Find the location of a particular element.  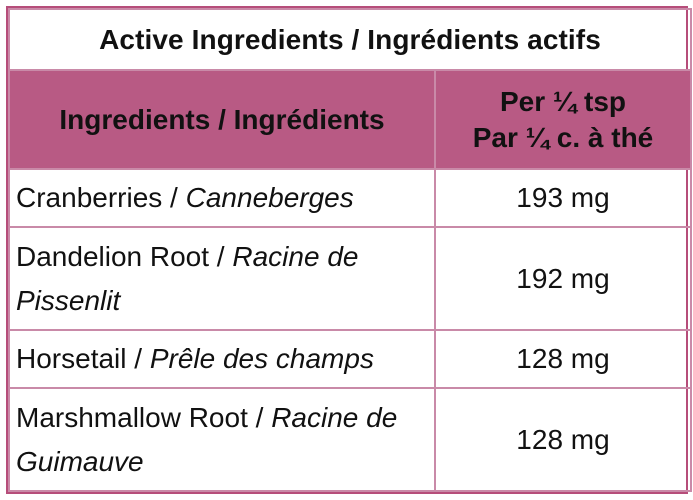

table-row: Horsetail / Prêle des champs 128 mg is located at coordinates (350, 359).